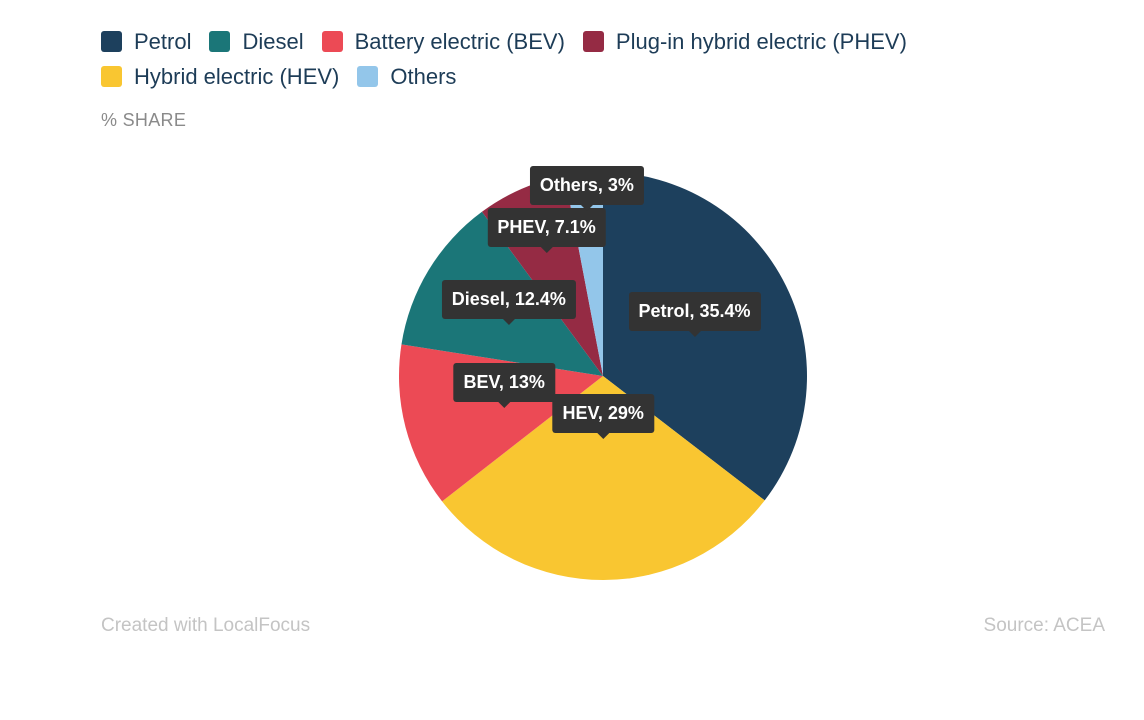 This screenshot has height=720, width=1144. I want to click on legend-label-bev: Battery electric (BEV), so click(459, 41).